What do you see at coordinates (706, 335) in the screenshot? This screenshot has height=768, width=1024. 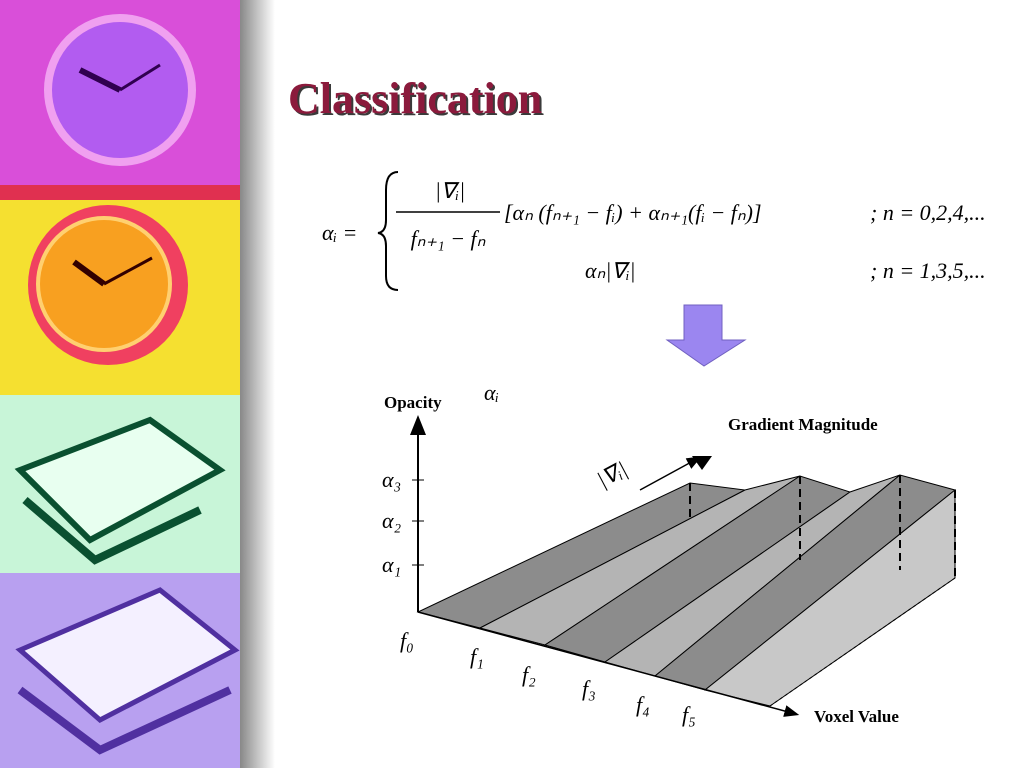 I see `down-arrow` at bounding box center [706, 335].